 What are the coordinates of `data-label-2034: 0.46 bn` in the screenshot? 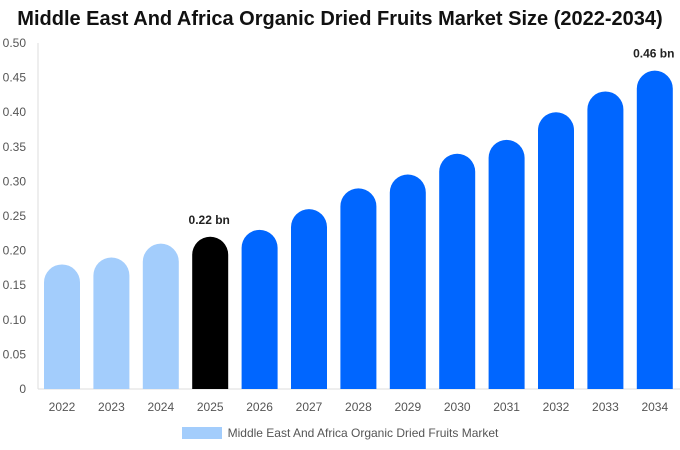 It's located at (653, 54).